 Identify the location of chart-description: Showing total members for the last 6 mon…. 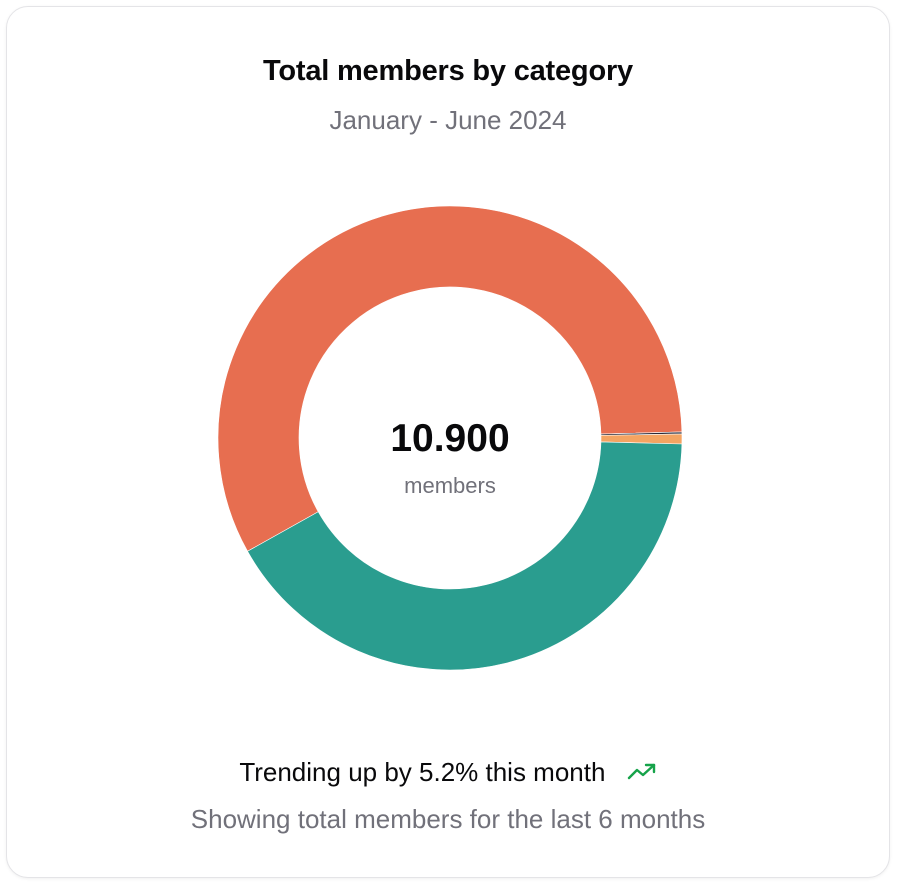
(448, 819).